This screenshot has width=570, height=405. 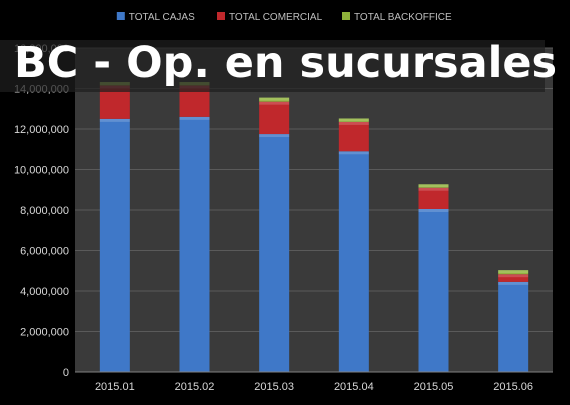 I want to click on y-tick-label: 0, so click(x=66, y=373).